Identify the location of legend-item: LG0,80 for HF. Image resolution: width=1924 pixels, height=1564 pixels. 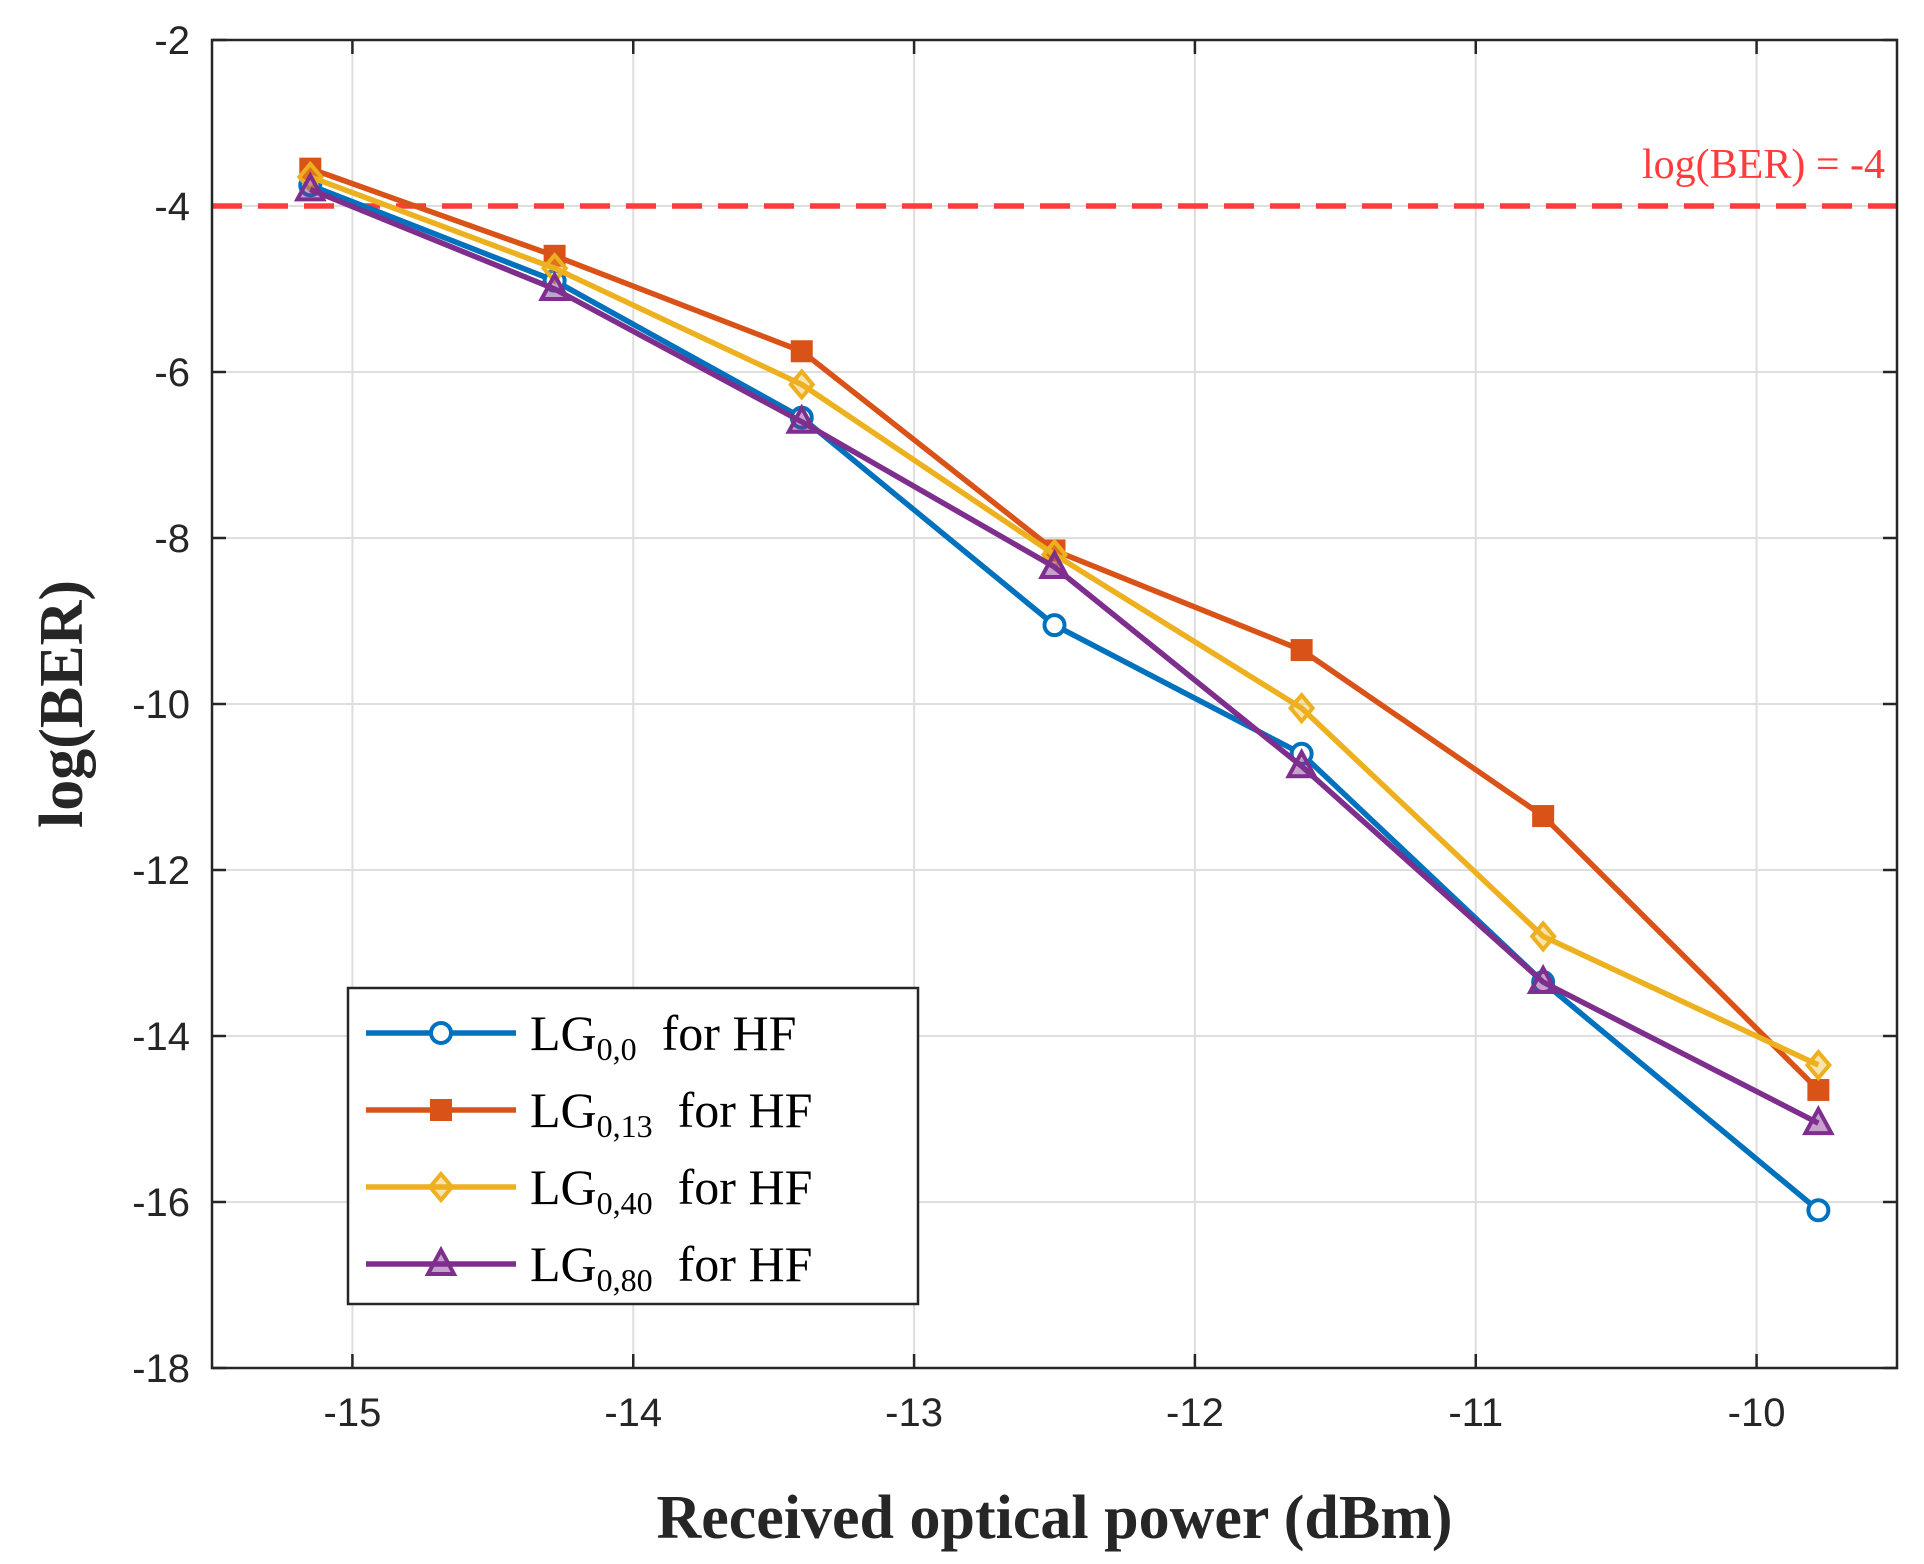
(589, 1267).